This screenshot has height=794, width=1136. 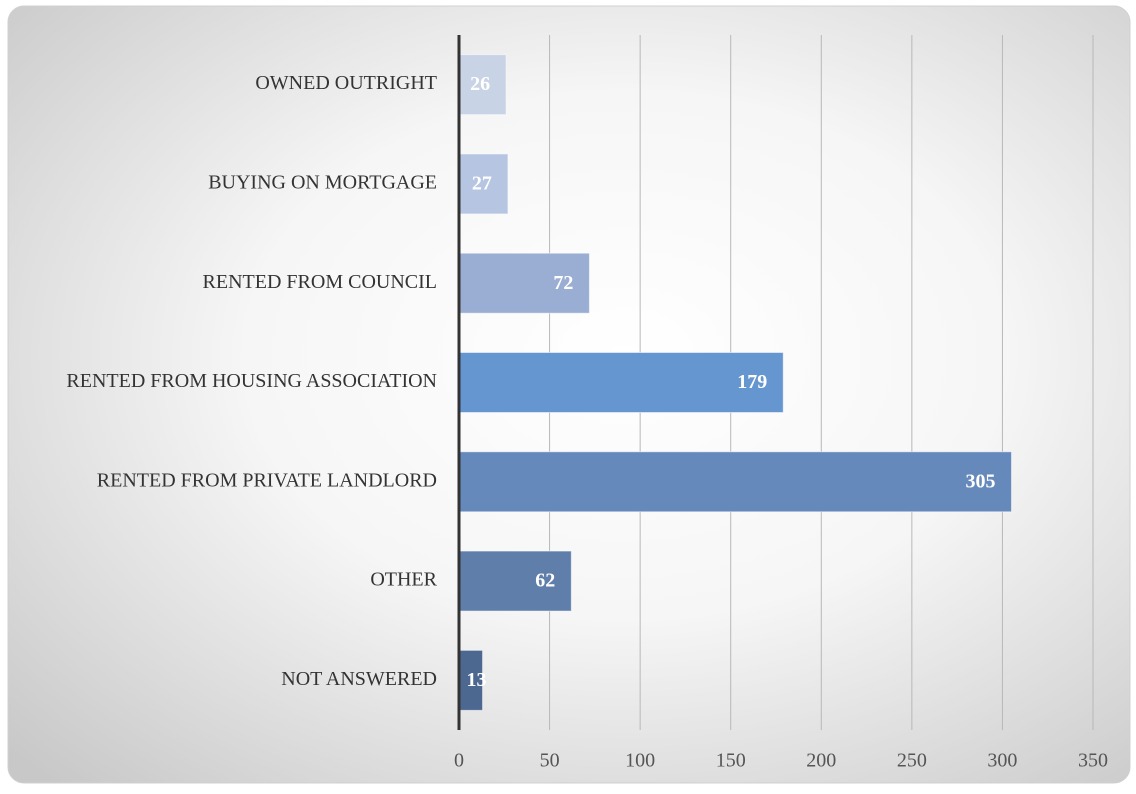 I want to click on x-tick-label: 250, so click(x=912, y=761).